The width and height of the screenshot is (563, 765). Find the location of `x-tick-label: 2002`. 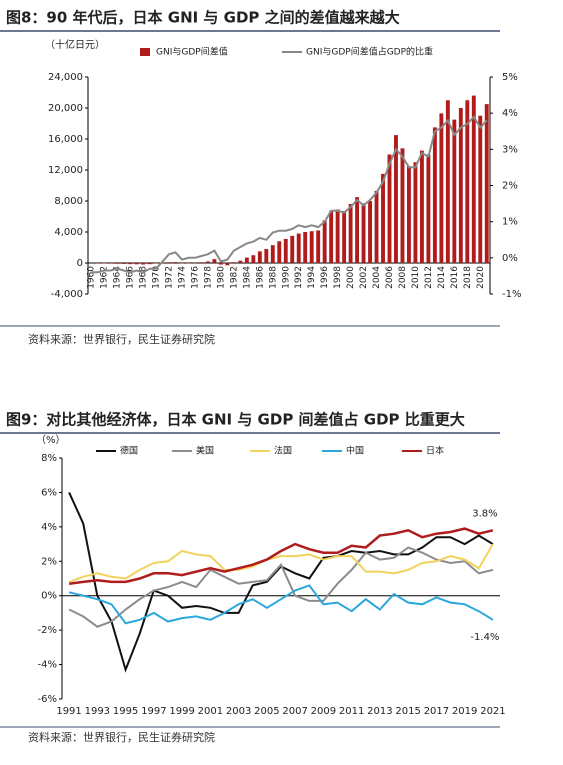

x-tick-label: 2002 is located at coordinates (364, 277).